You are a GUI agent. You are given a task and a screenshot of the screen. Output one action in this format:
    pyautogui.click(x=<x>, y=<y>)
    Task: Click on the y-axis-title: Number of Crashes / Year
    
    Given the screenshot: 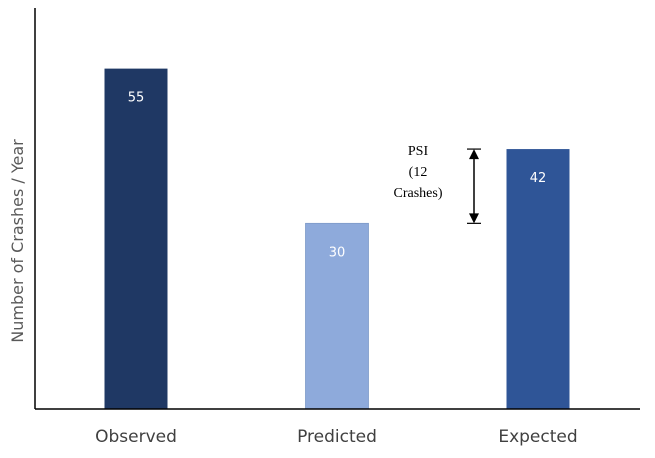 What is the action you would take?
    pyautogui.click(x=17, y=241)
    